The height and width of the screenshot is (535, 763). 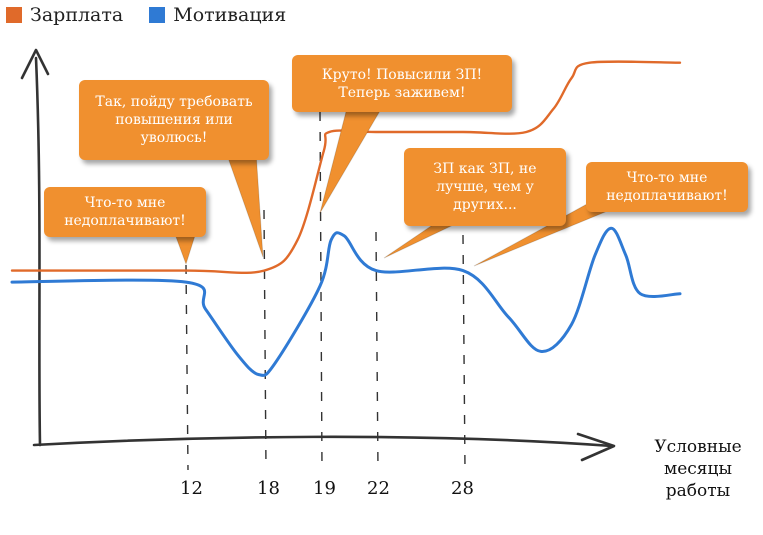 I want to click on x-tick-label-18: 18, so click(x=268, y=488).